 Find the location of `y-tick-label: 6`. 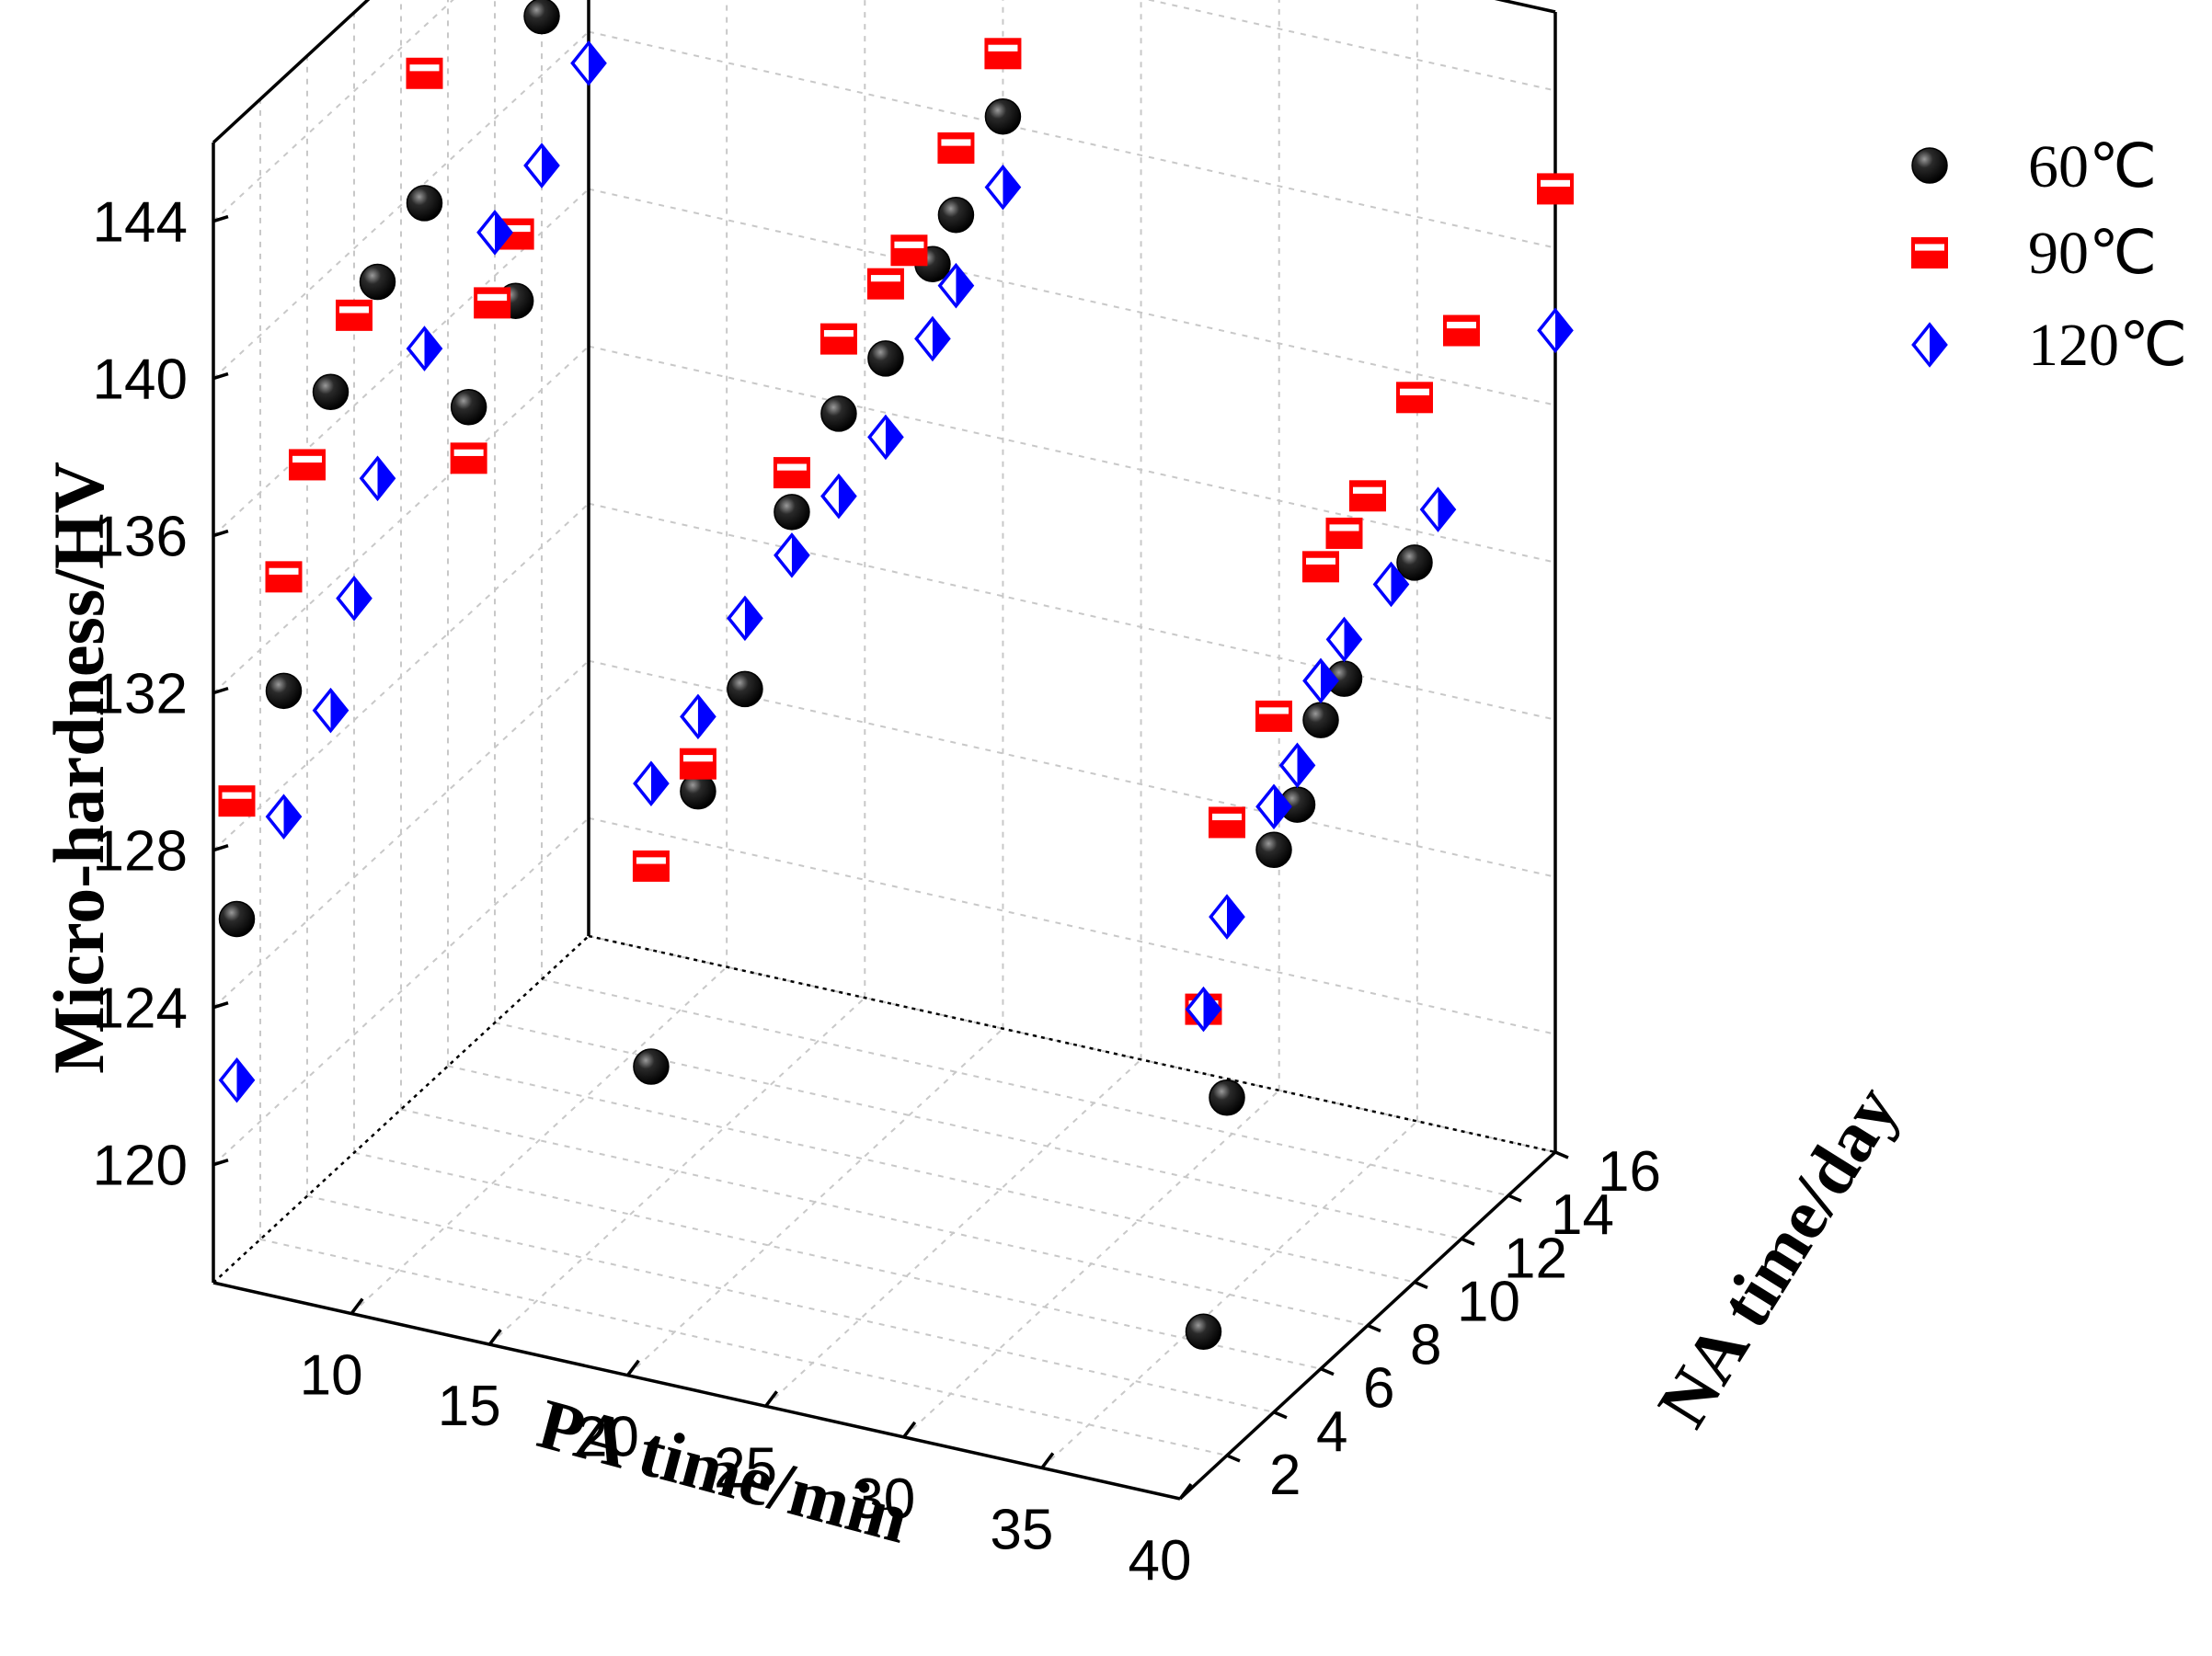

y-tick-label: 6 is located at coordinates (1379, 1389).